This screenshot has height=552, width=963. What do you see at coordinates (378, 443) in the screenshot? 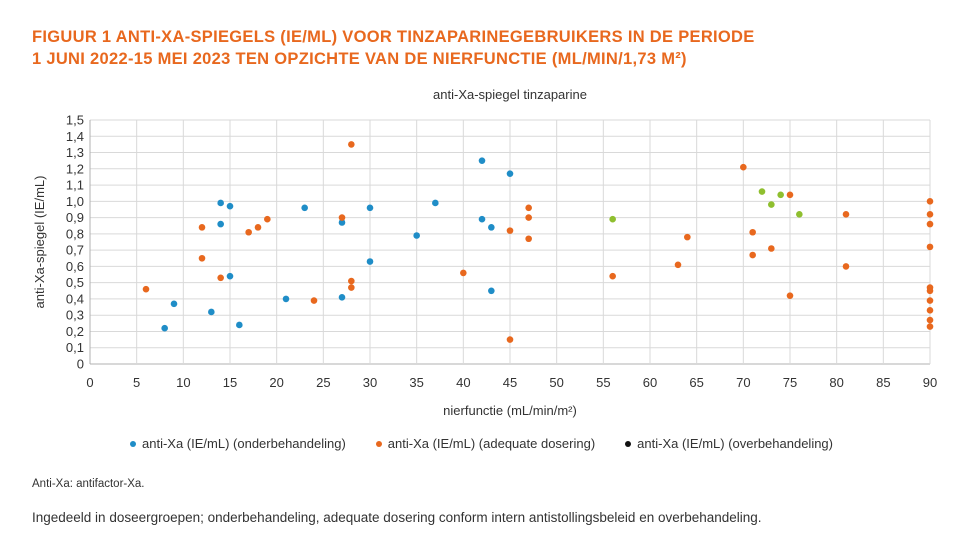
I see `legend-marker-adequate-dosering` at bounding box center [378, 443].